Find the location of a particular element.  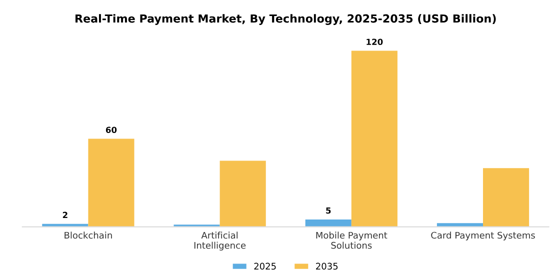

data-label: 60 is located at coordinates (111, 130).